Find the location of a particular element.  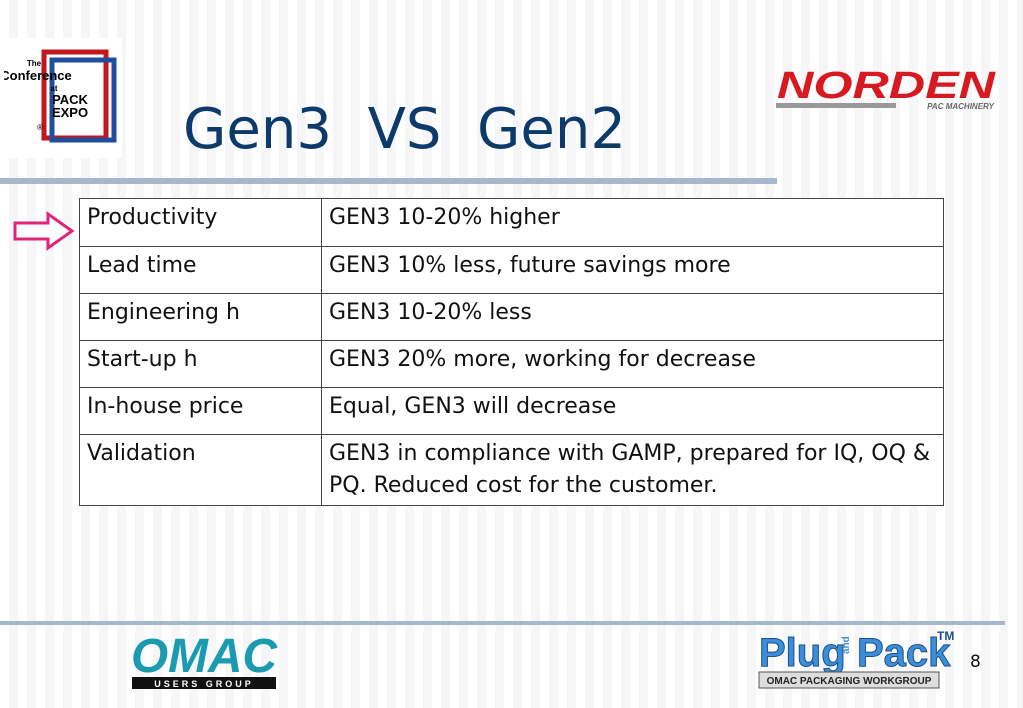

omac-logo: OMAC USERS GROUP is located at coordinates (204, 659).